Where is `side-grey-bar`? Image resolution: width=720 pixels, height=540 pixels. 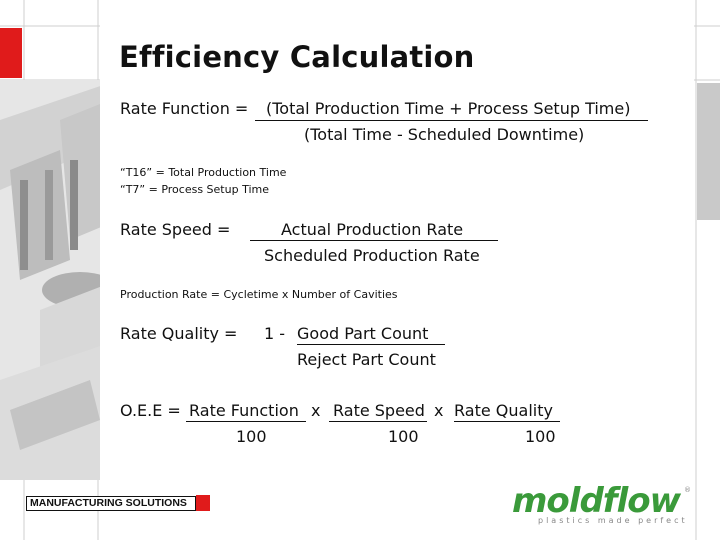
side-grey-bar is located at coordinates (708, 151).